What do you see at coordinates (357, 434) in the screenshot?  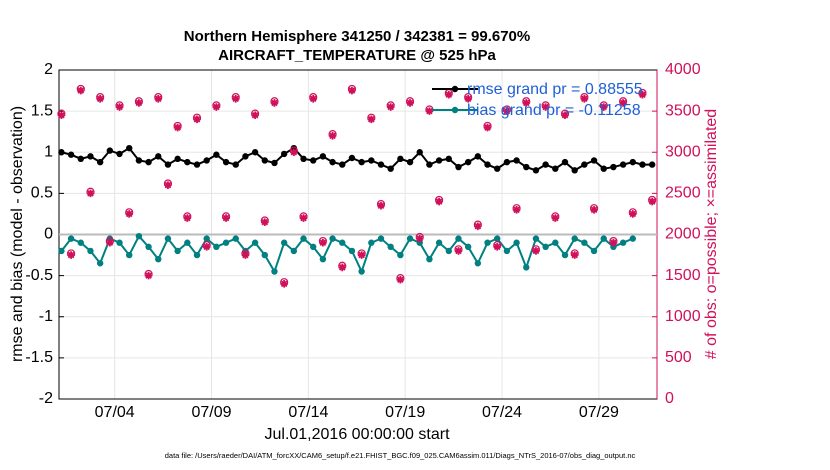 I see `x-axis-label: Jul.01,2016 00:00:00 start` at bounding box center [357, 434].